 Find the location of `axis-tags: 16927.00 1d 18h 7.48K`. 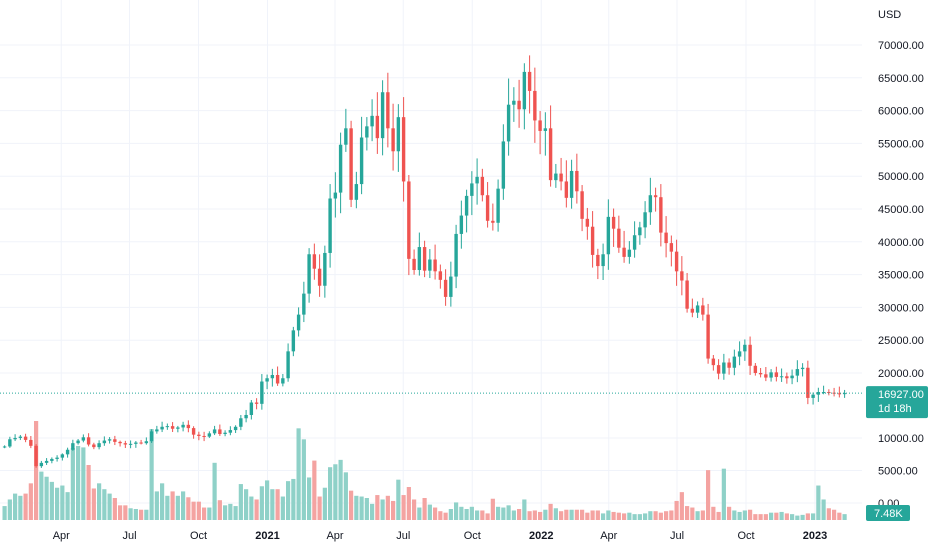

axis-tags: 16927.00 1d 18h 7.48K is located at coordinates (897, 453).